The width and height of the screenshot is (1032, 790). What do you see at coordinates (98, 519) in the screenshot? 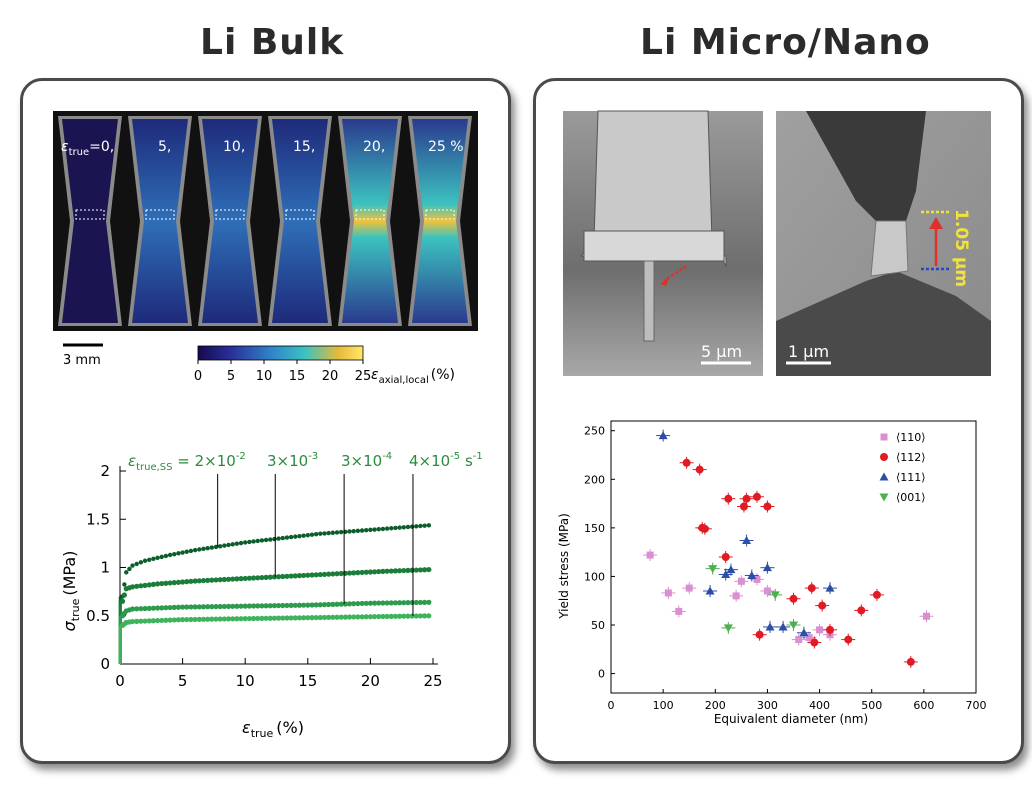
I see `ss-y-tick-label: 1.5` at bounding box center [98, 519].